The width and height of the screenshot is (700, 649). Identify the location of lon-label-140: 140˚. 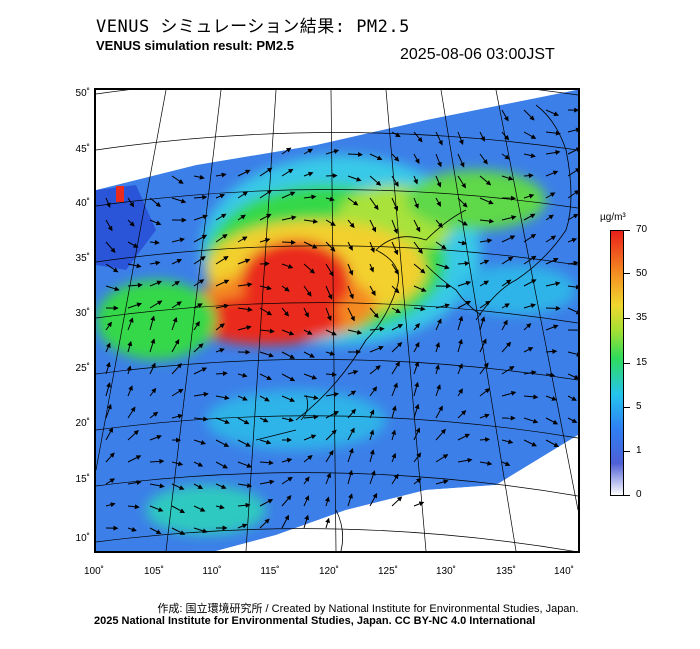
(563, 571).